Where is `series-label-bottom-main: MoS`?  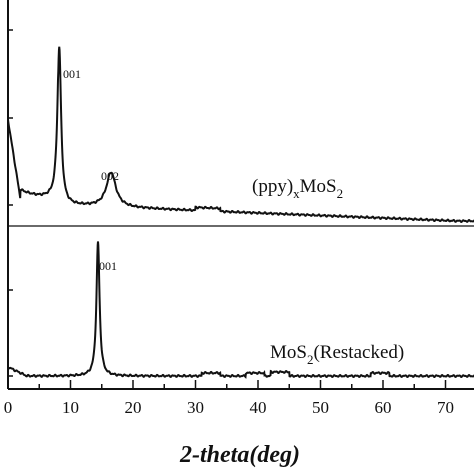
series-label-bottom-main: MoS is located at coordinates (288, 352).